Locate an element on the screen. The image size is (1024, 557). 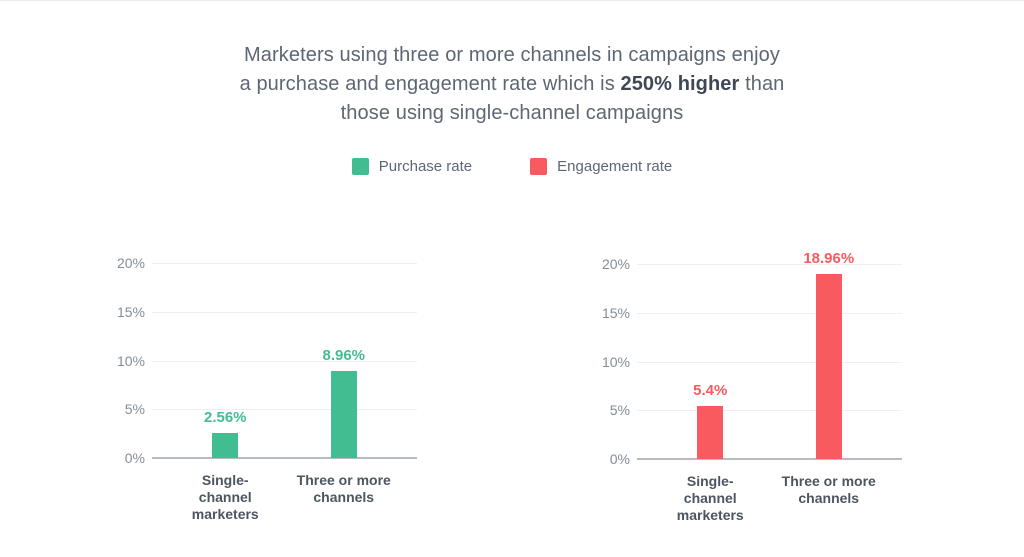
bar-columns: 2.56% 8.96% is located at coordinates (284, 360).